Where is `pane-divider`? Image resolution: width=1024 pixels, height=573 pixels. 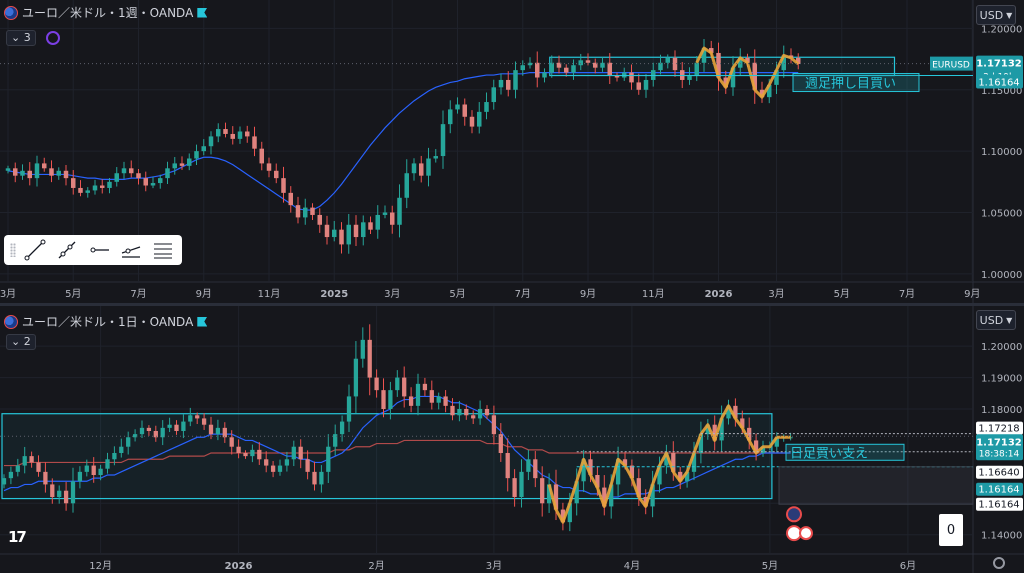
pane-divider is located at coordinates (512, 304).